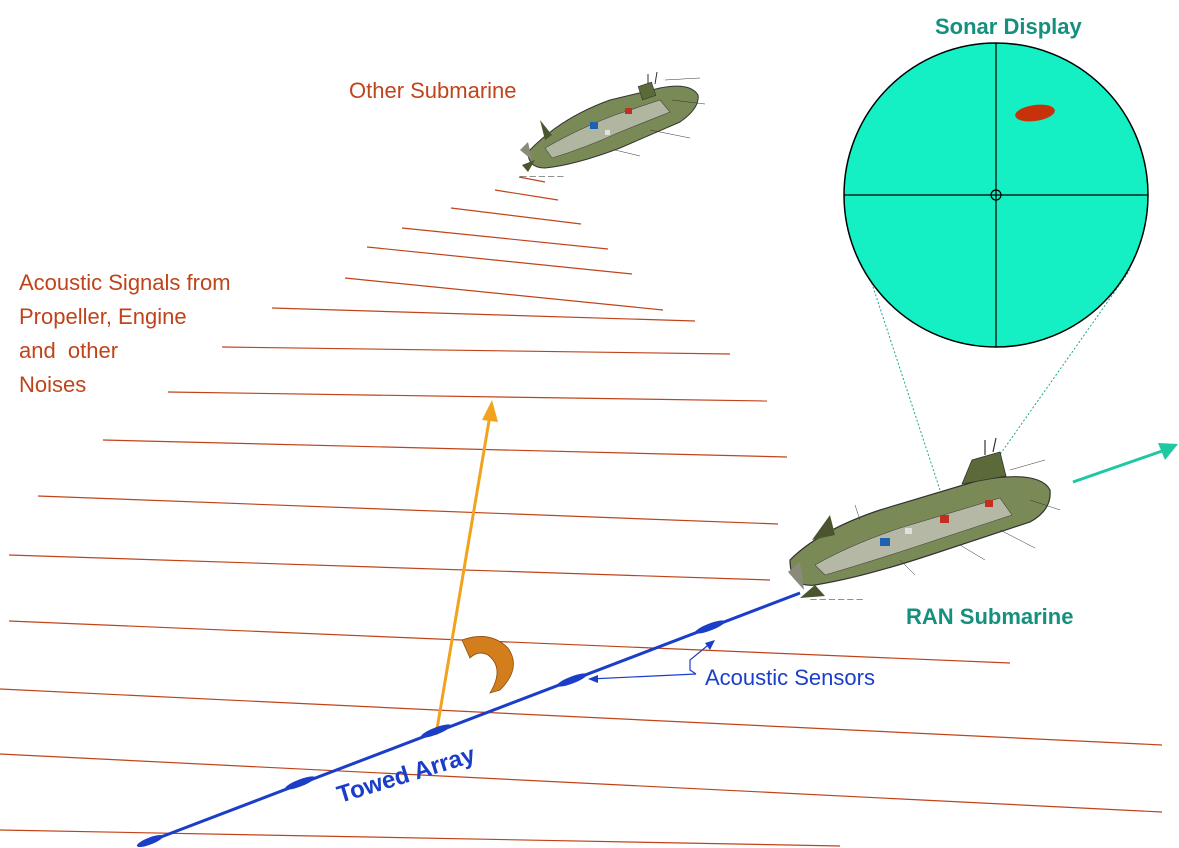  What do you see at coordinates (990, 616) in the screenshot?
I see `ran-submarine-label: RAN Submarine` at bounding box center [990, 616].